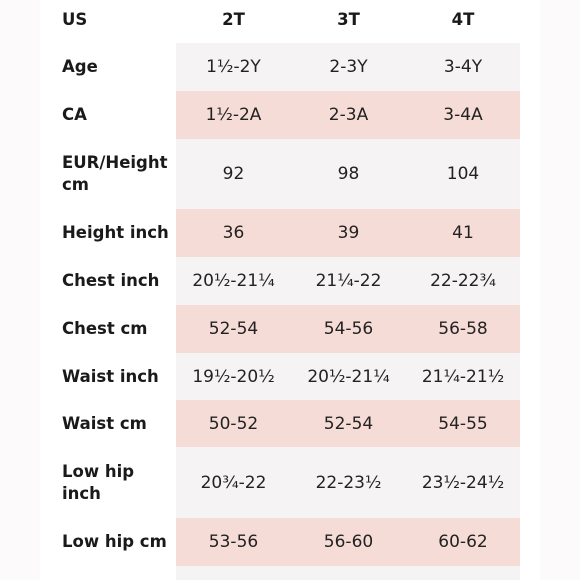 This screenshot has height=580, width=580. I want to click on cell-4t: 23½-24½, so click(463, 482).